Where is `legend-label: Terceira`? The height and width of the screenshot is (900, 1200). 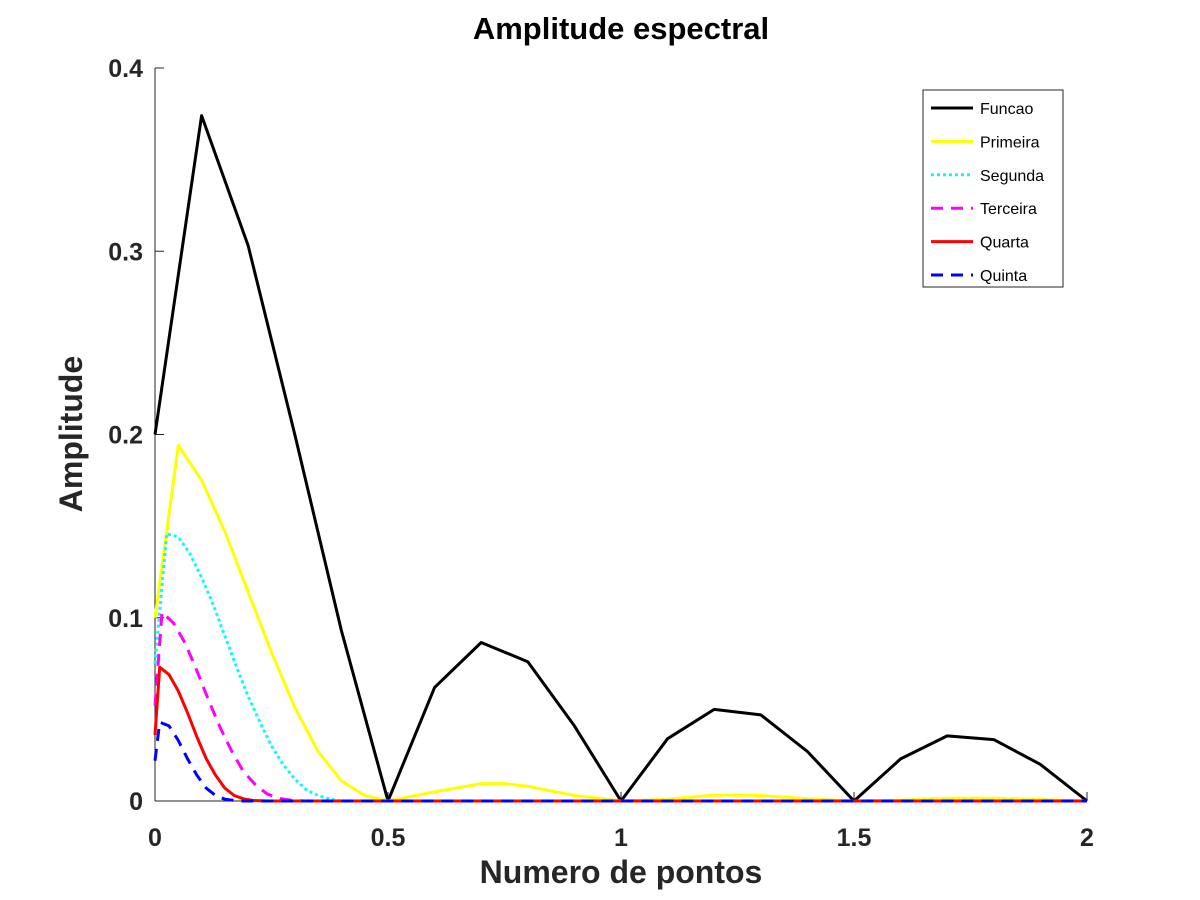 legend-label: Terceira is located at coordinates (1008, 209).